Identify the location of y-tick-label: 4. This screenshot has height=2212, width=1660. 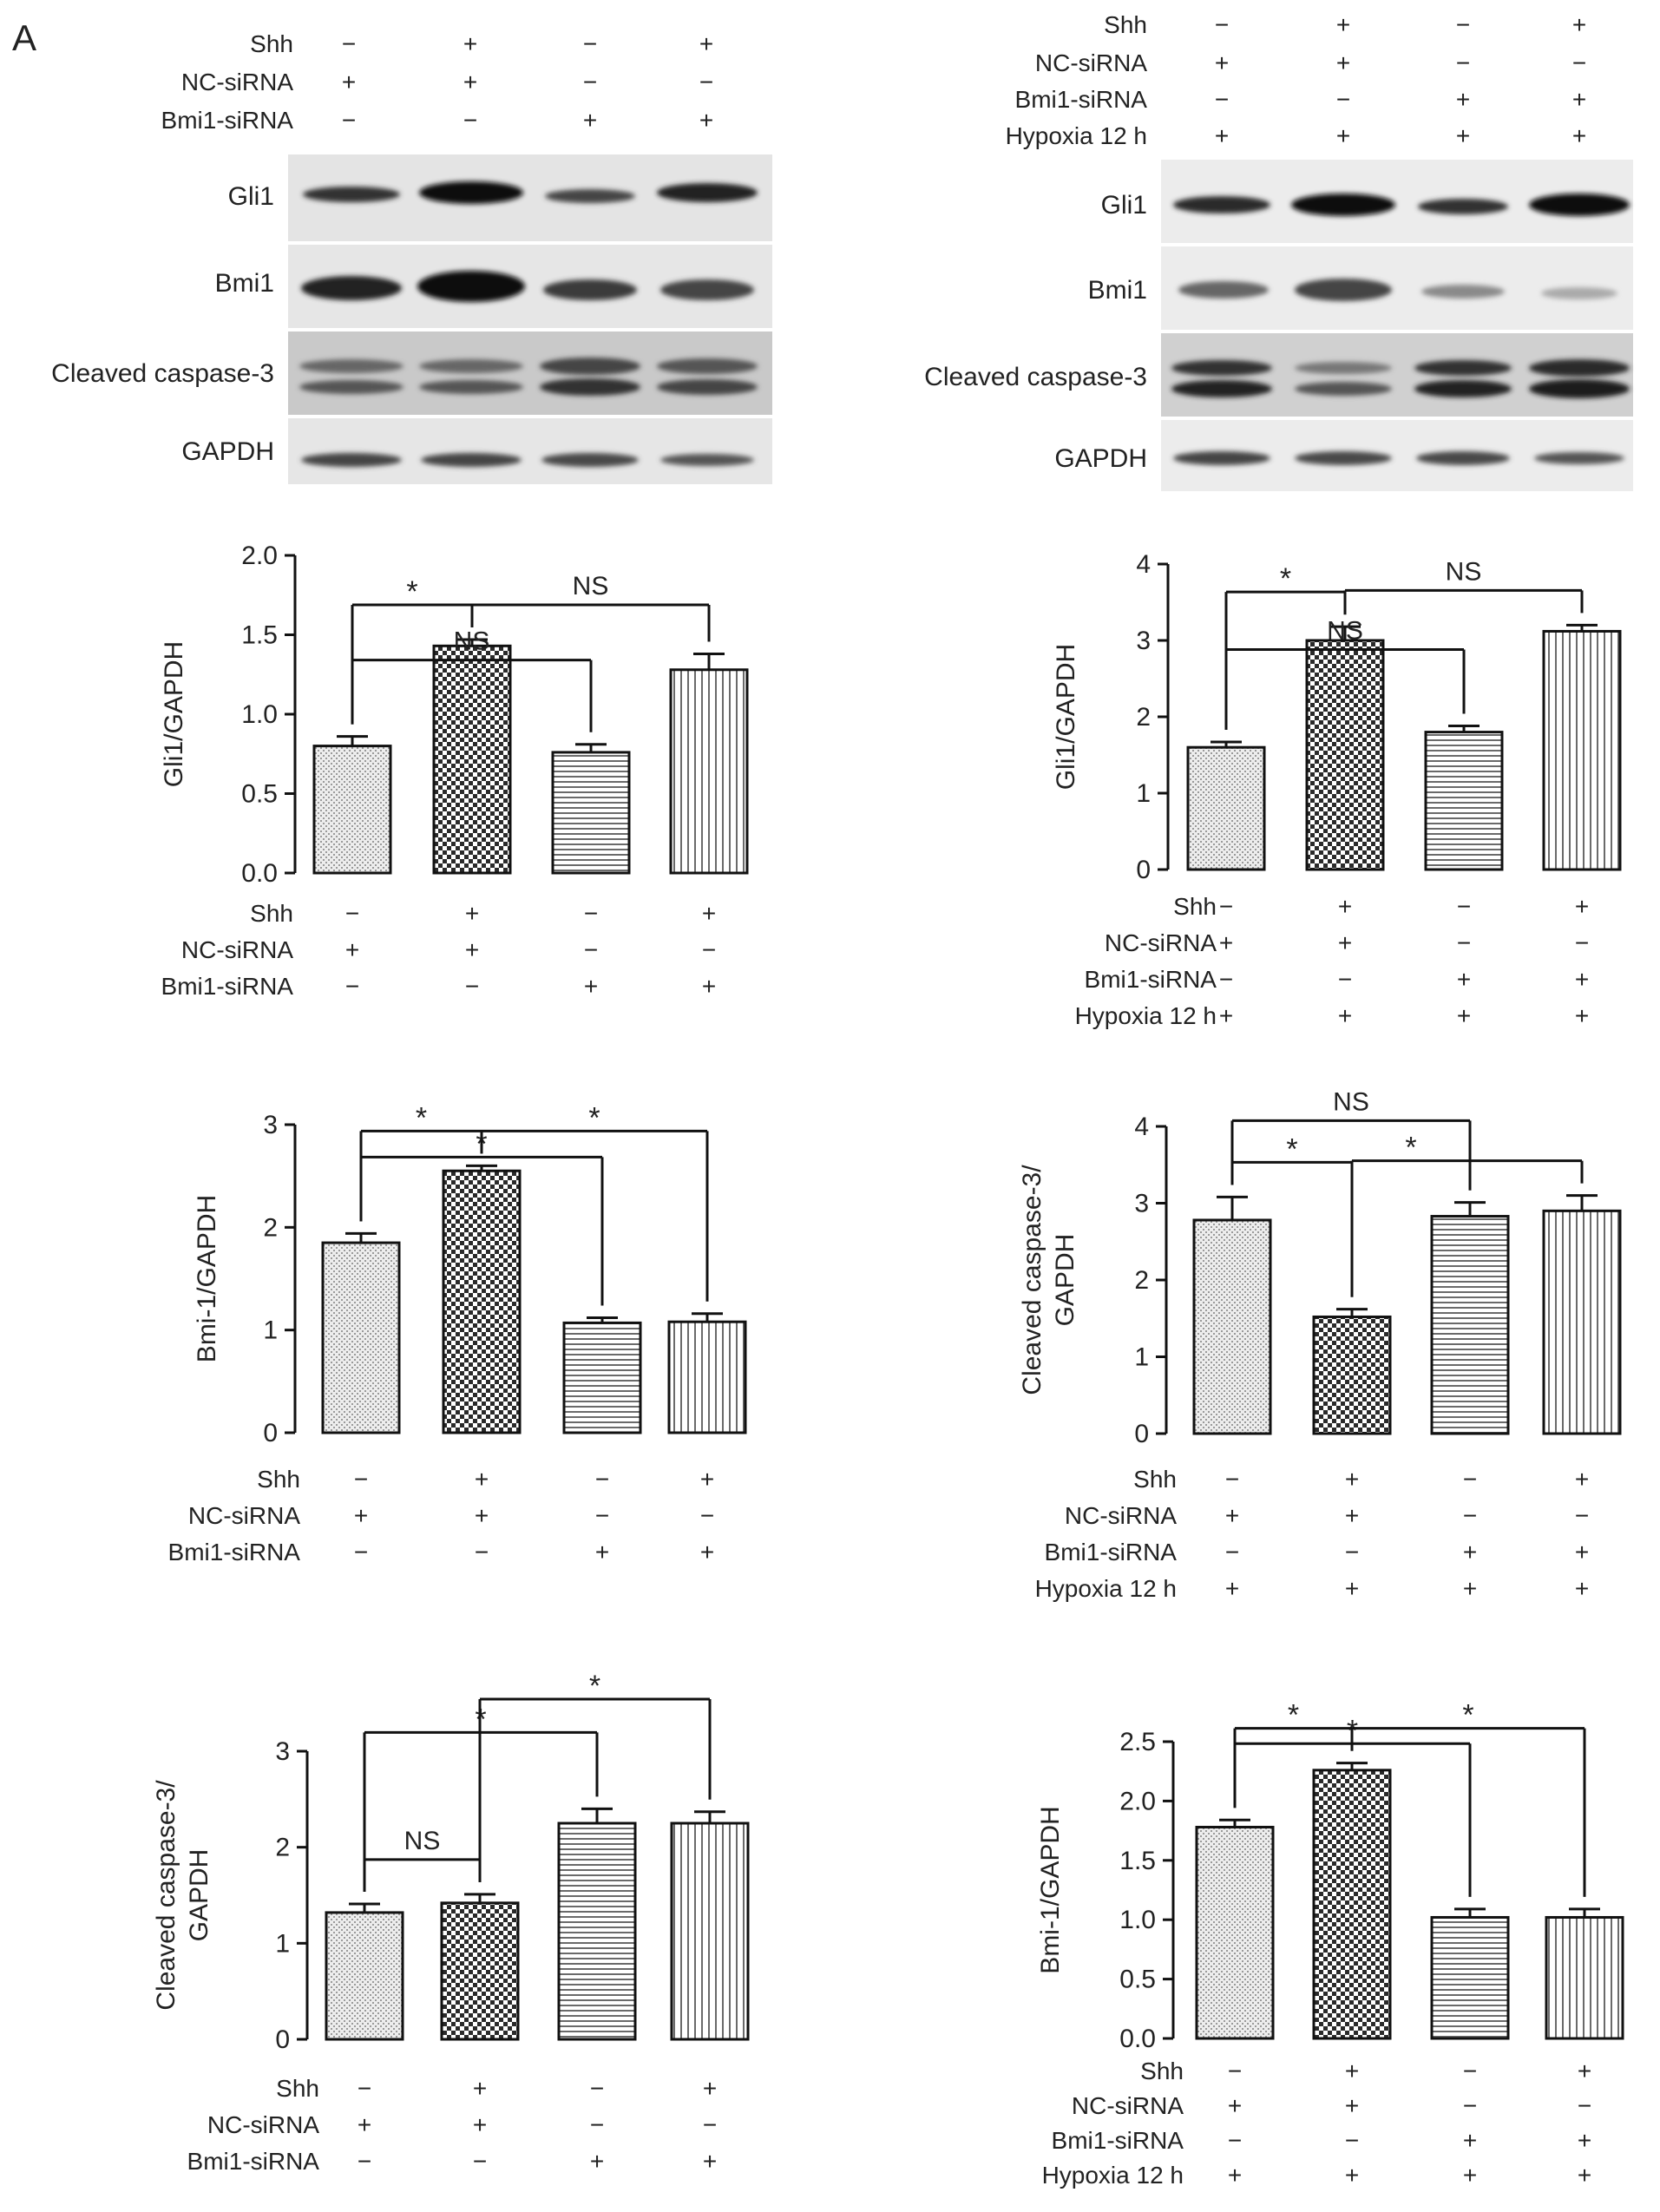
(1141, 1127).